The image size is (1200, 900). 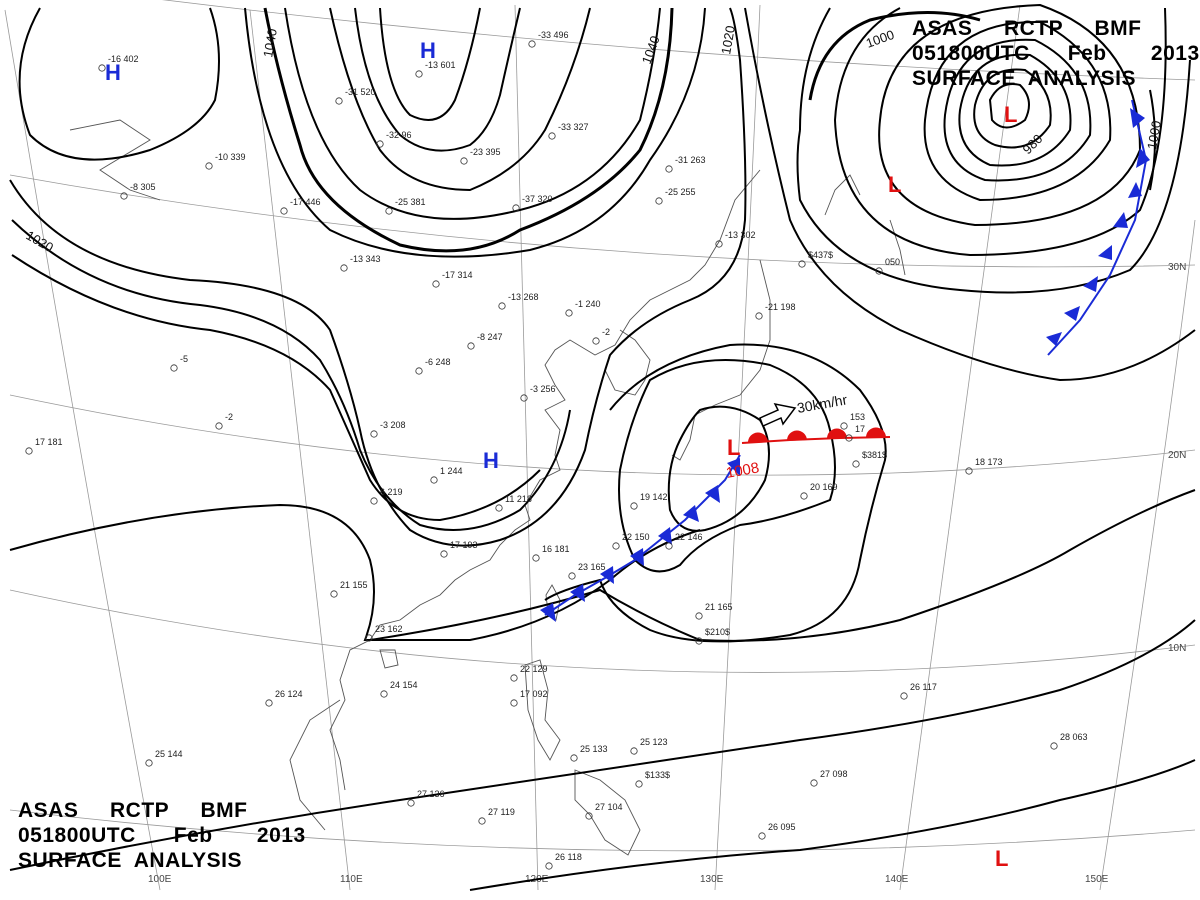 I want to click on cold-front-south-line, so click(x=642, y=535).